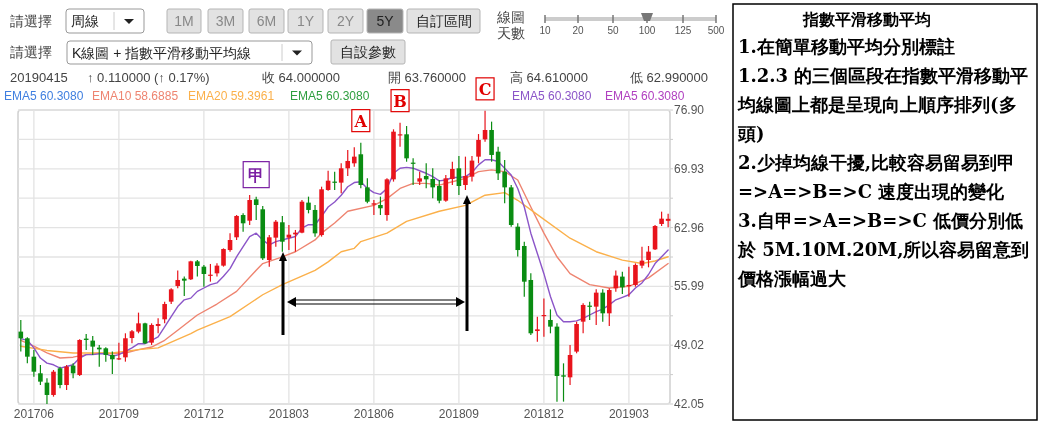 The width and height of the screenshot is (1044, 426). I want to click on text: 線圖, so click(510, 17).